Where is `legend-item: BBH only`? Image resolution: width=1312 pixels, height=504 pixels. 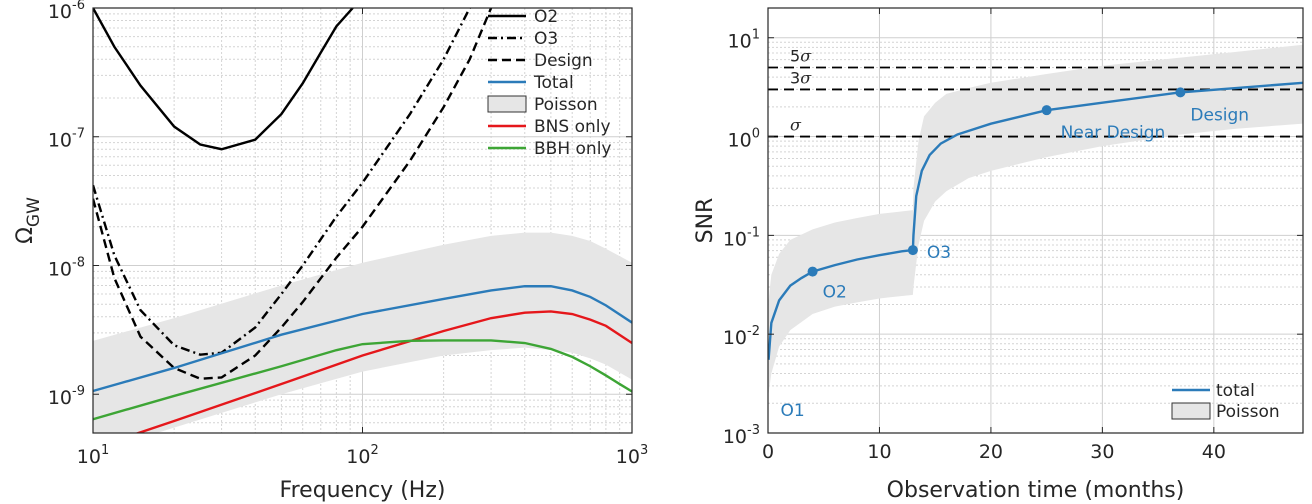 legend-item: BBH only is located at coordinates (549, 149).